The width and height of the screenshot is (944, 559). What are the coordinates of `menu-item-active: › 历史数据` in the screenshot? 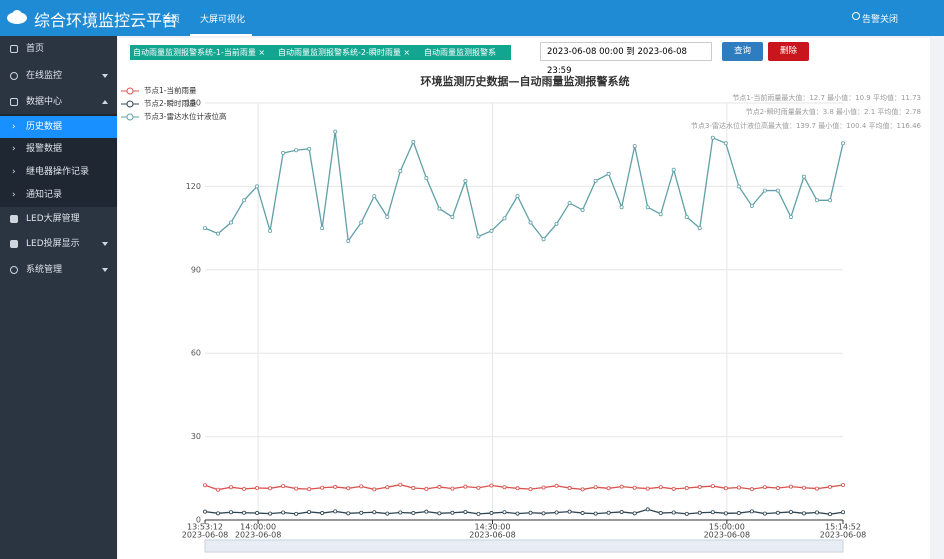 It's located at (58, 127).